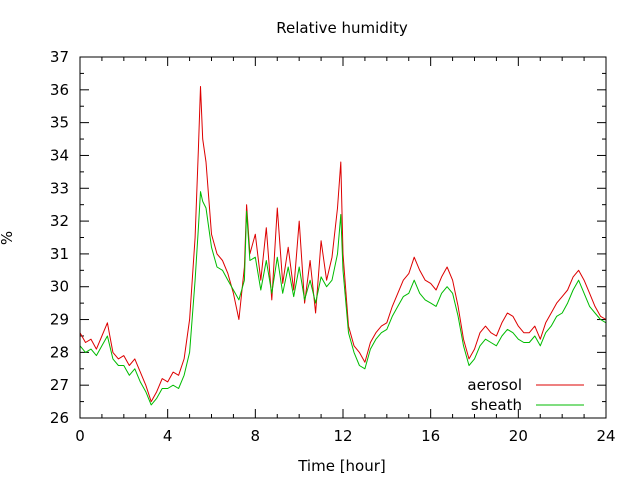  I want to click on y-axis-label: %, so click(8, 238).